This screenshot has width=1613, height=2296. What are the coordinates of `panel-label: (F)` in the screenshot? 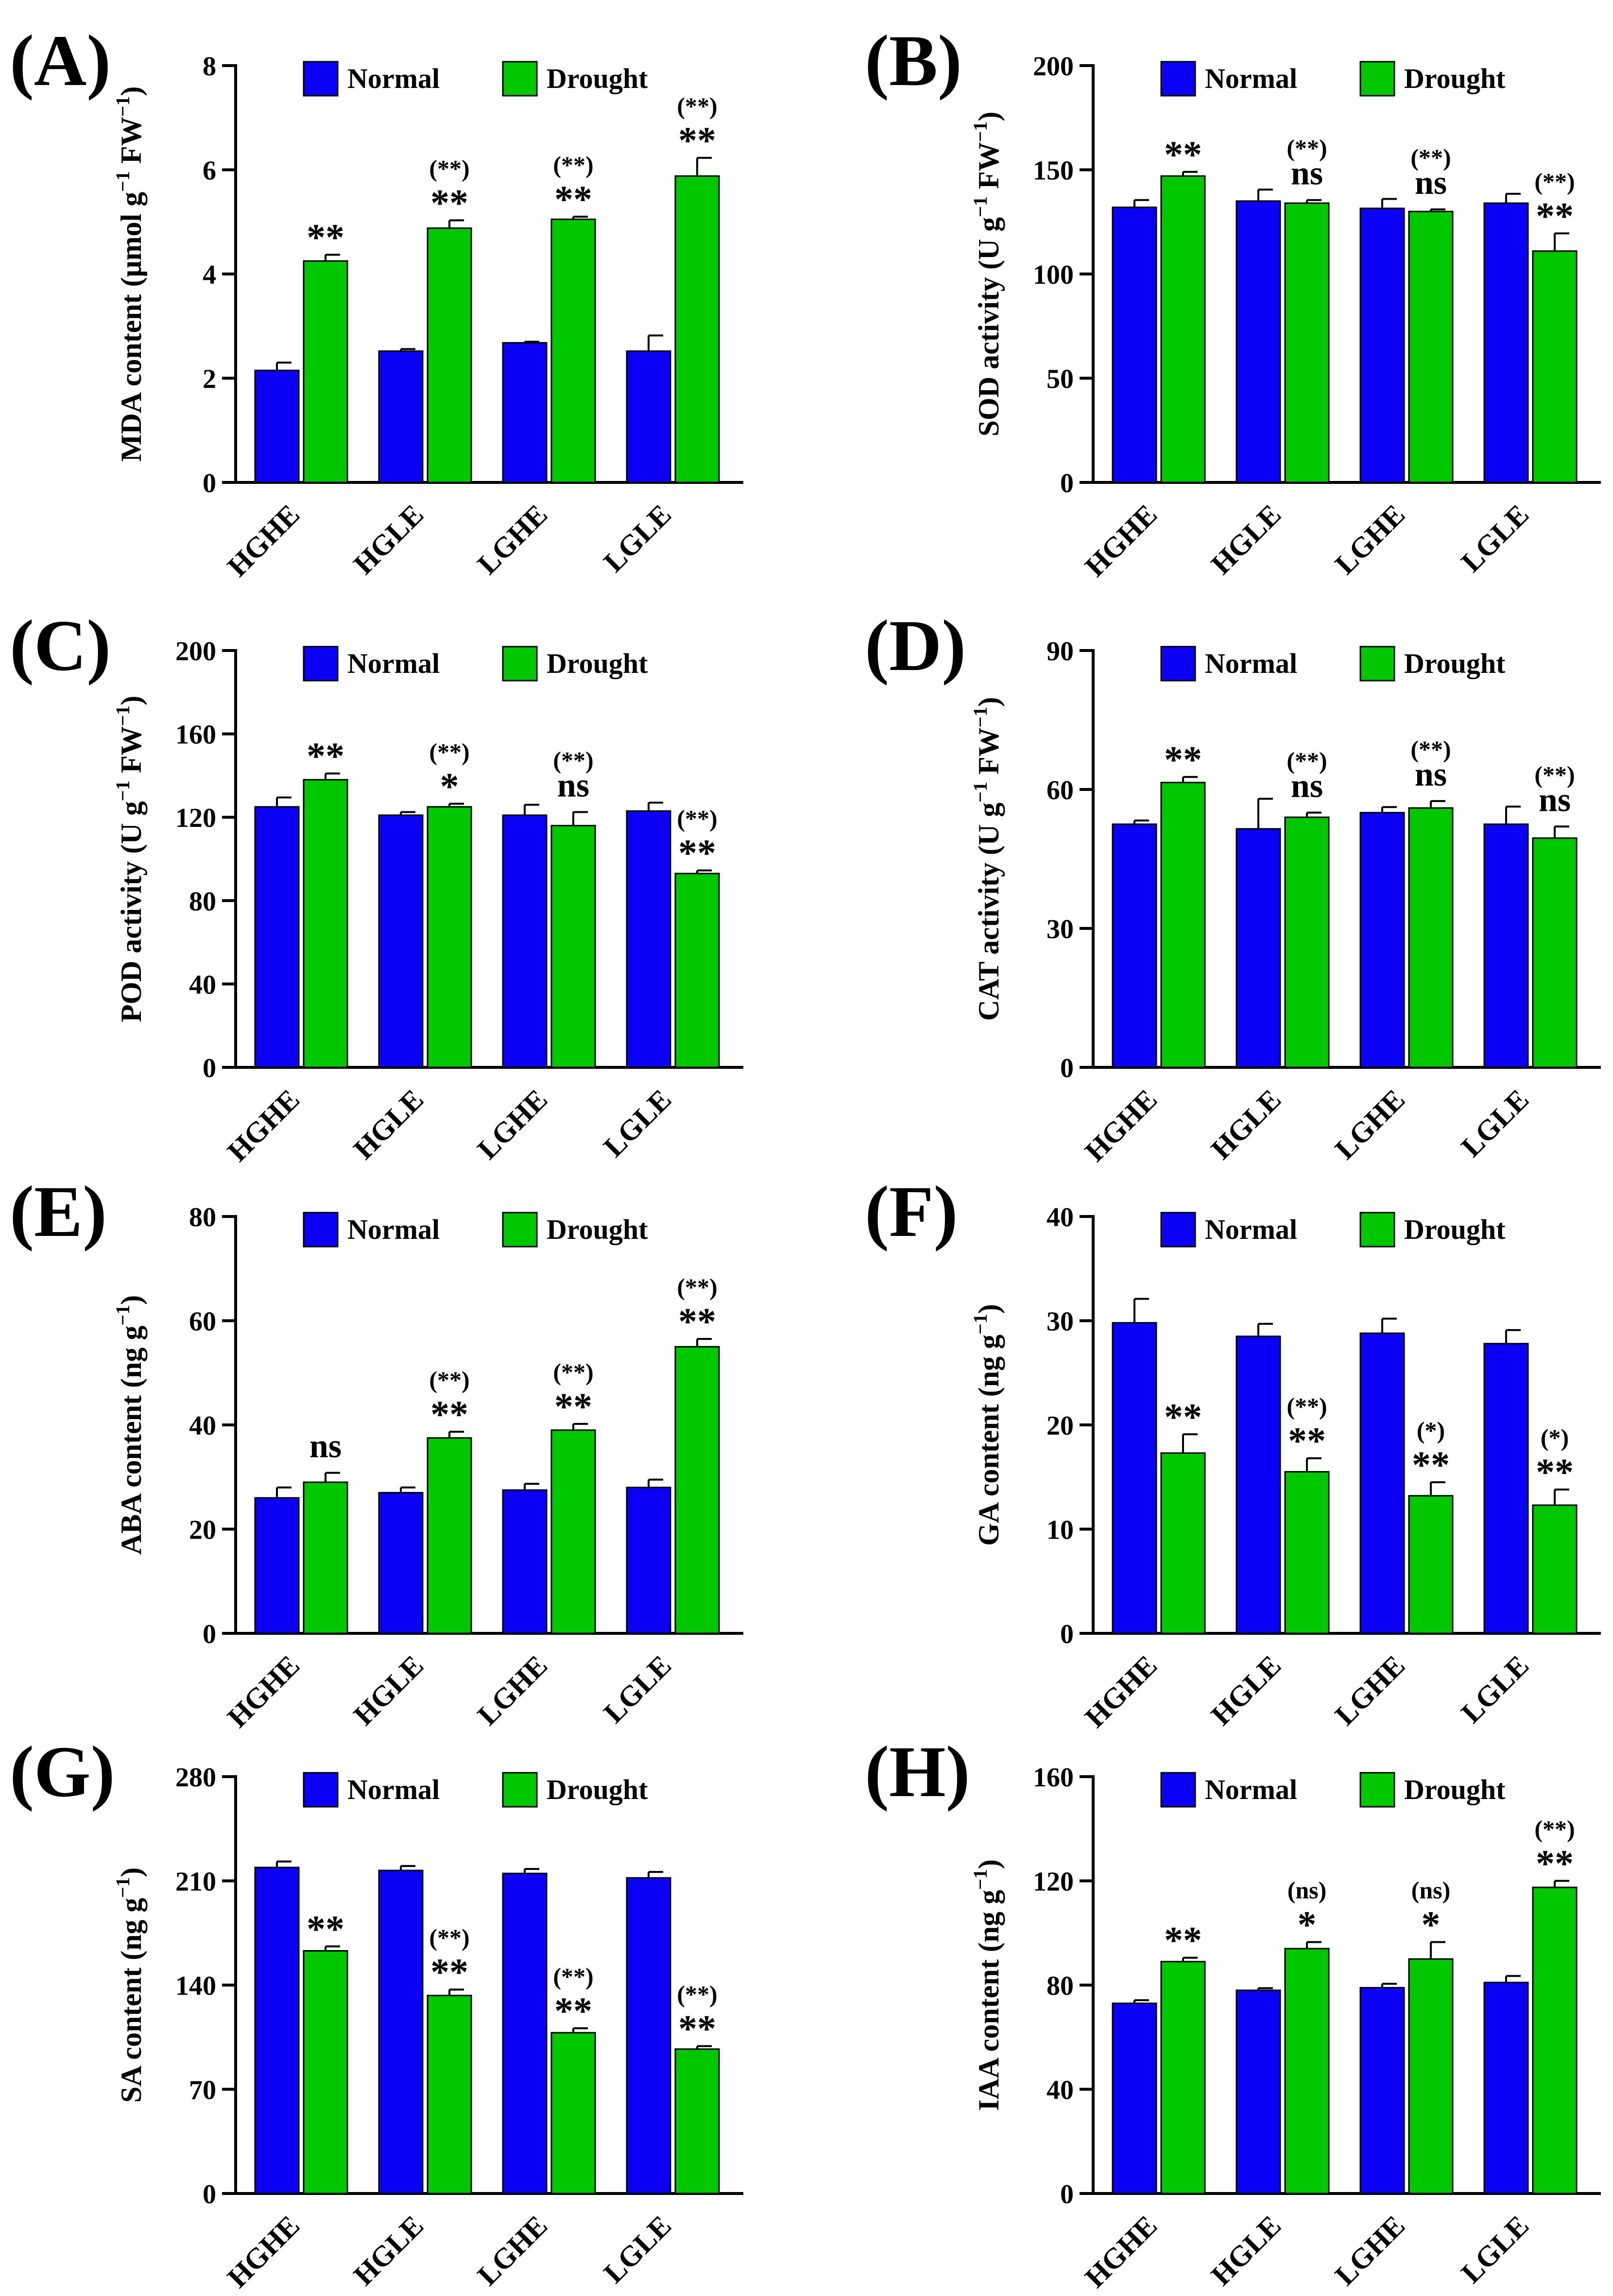 It's located at (911, 1212).